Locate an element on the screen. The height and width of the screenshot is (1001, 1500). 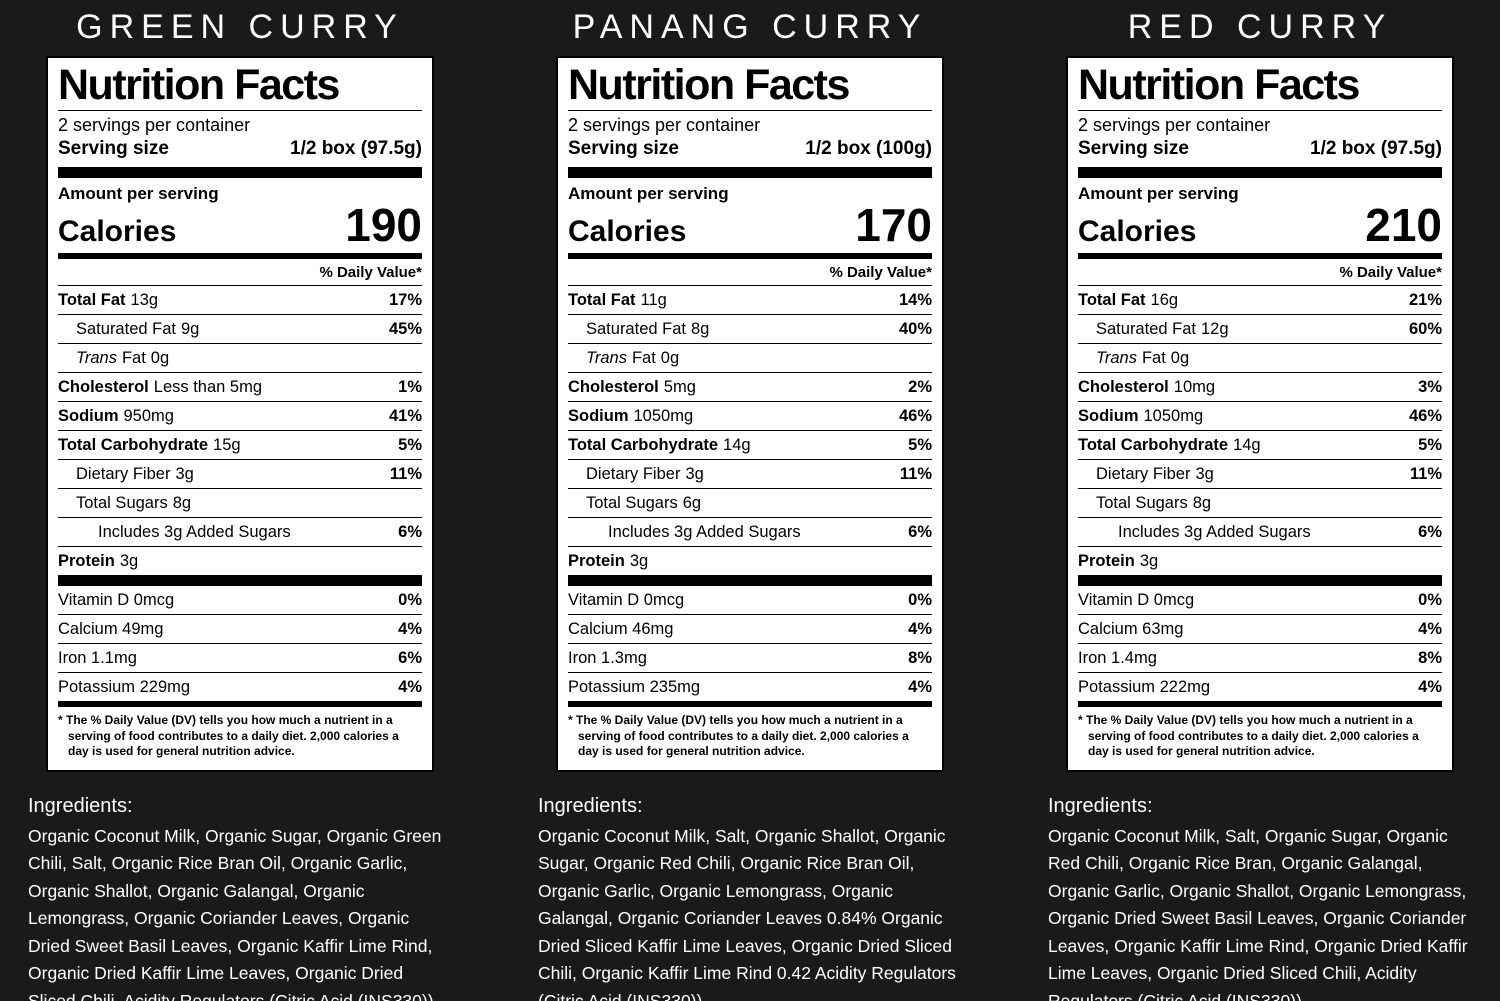
nutrient-amount: Less than 5mg is located at coordinates (208, 386).